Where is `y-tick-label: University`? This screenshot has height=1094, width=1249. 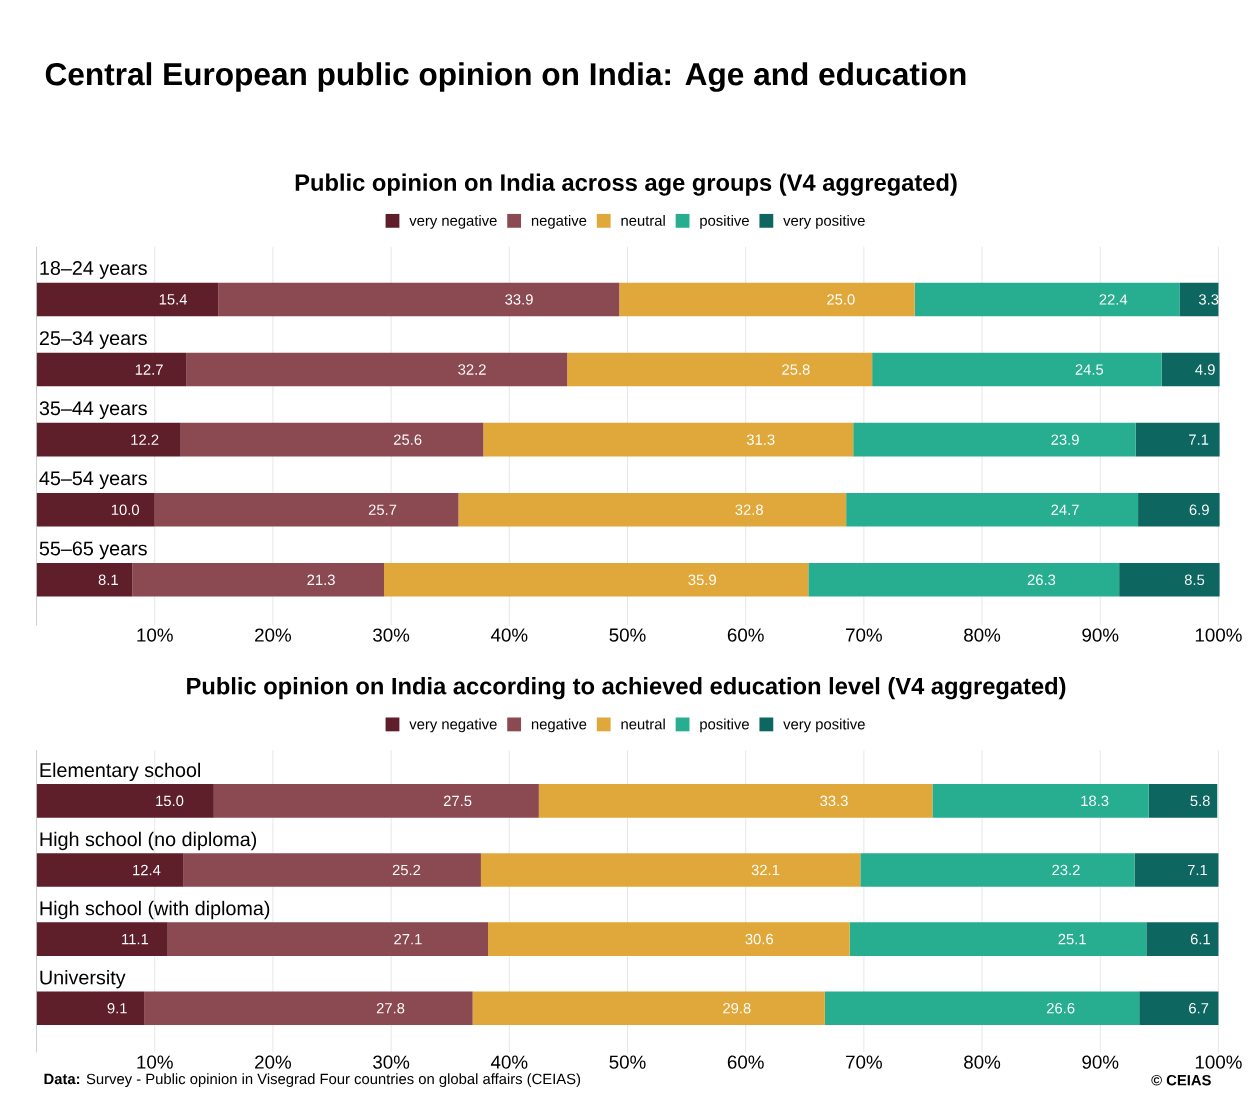 y-tick-label: University is located at coordinates (83, 979).